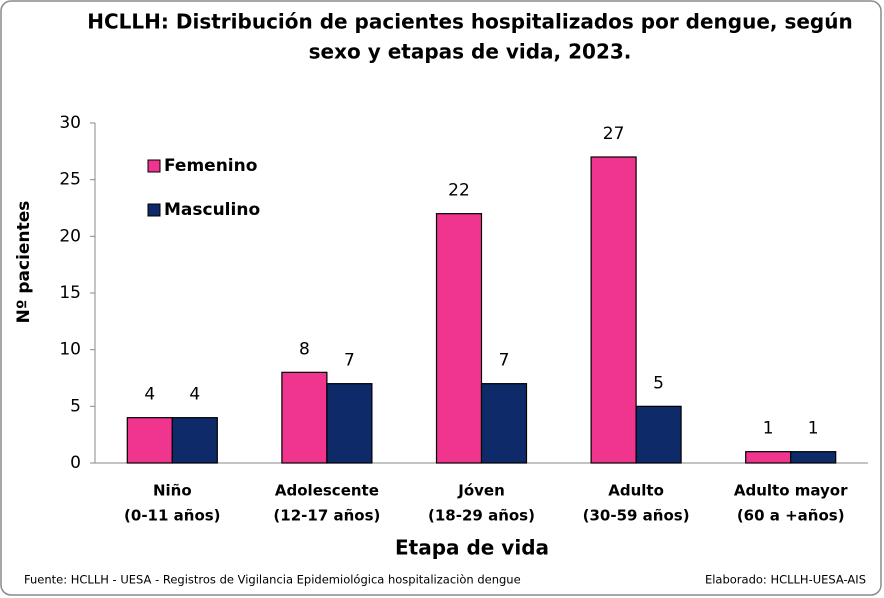 This screenshot has width=884, height=598. I want to click on data-label: 27, so click(614, 134).